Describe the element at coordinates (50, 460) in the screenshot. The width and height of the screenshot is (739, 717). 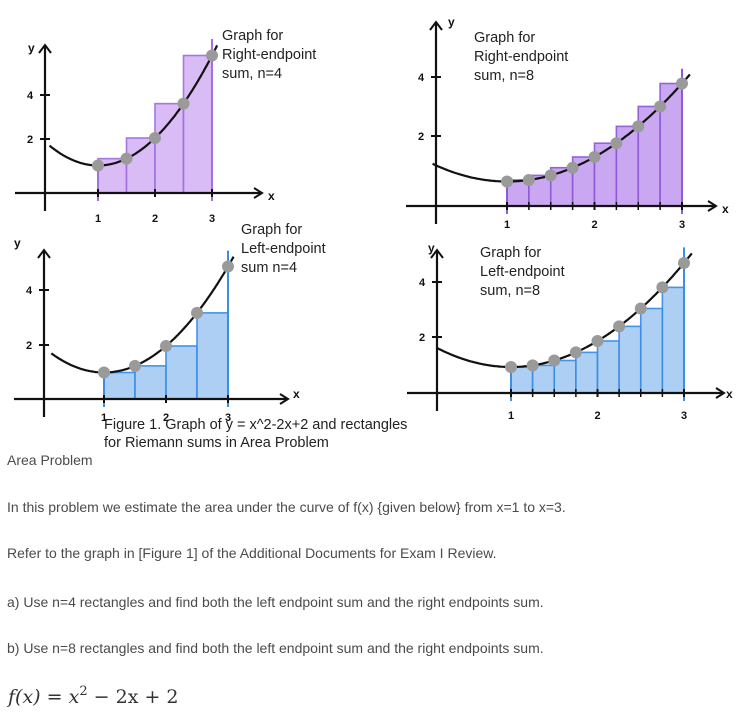
I see `area-problem-heading: Area Problem` at that location.